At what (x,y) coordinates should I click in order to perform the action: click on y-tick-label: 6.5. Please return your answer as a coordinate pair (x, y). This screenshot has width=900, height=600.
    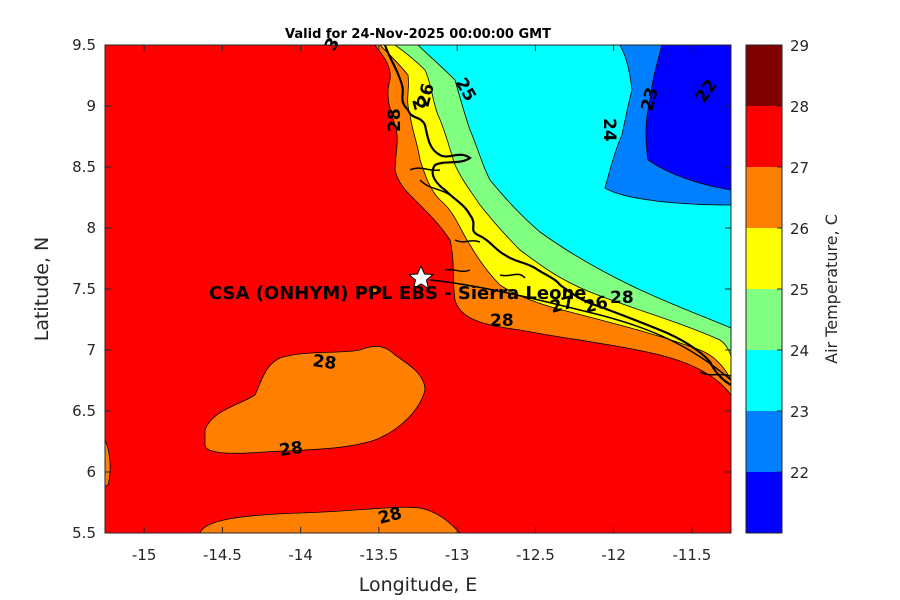
    Looking at the image, I should click on (84, 411).